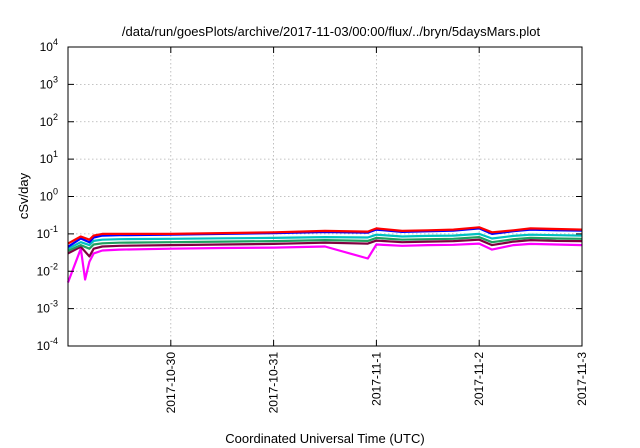  Describe the element at coordinates (479, 379) in the screenshot. I see `x-tick-label: 2017-11-2` at that location.